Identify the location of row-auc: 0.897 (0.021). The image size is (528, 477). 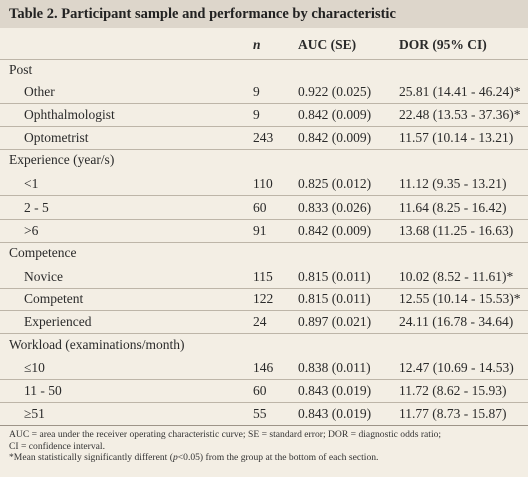
(335, 321).